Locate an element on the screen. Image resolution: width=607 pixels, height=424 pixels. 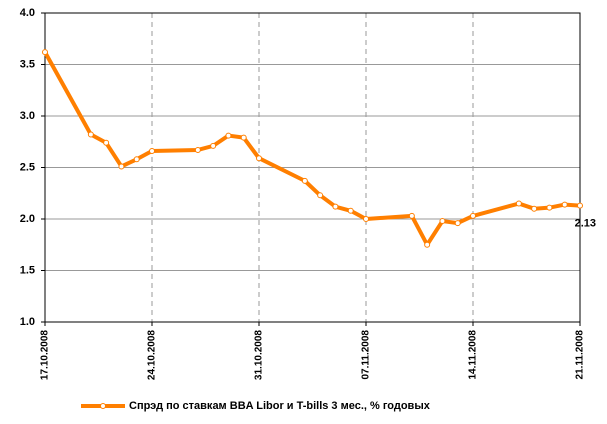
x-tick-label: 21.11.2008 is located at coordinates (580, 355).